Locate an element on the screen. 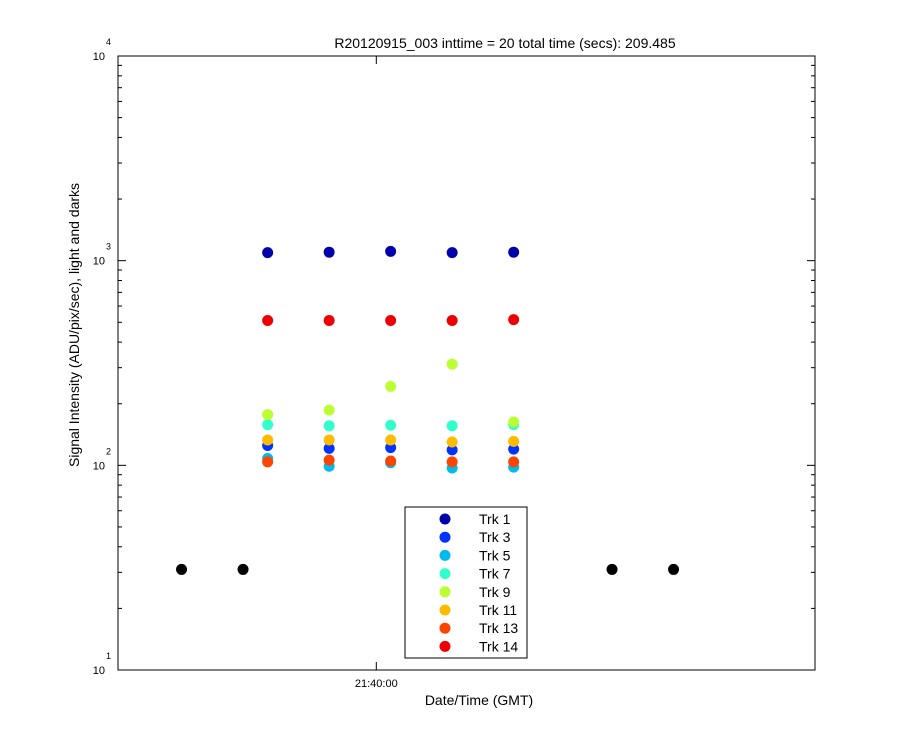  legend-label: Trk 3 is located at coordinates (495, 537).